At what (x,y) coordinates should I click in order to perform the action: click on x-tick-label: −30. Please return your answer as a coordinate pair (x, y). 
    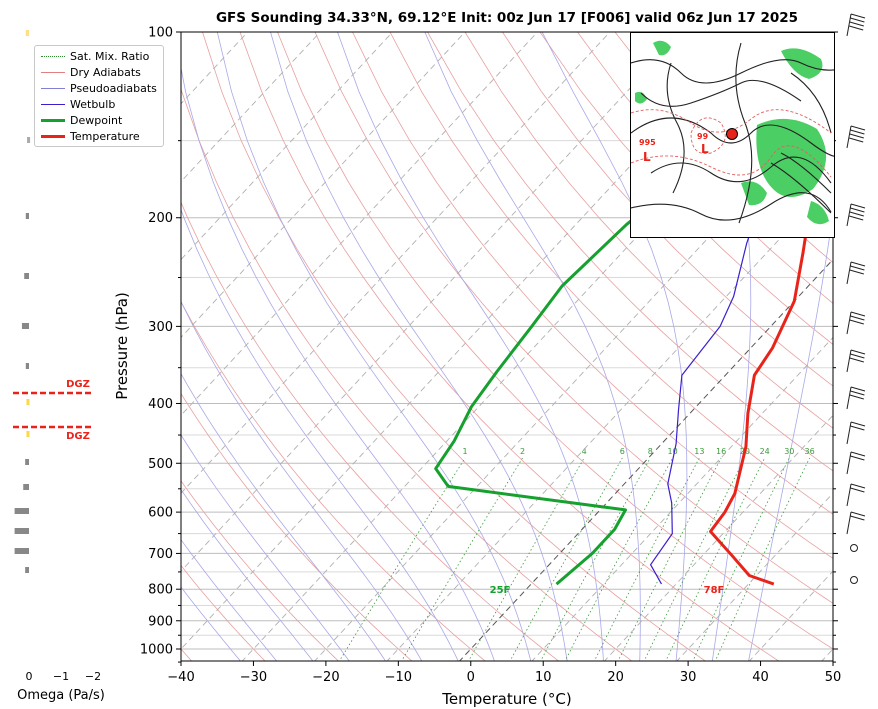
    Looking at the image, I should click on (253, 677).